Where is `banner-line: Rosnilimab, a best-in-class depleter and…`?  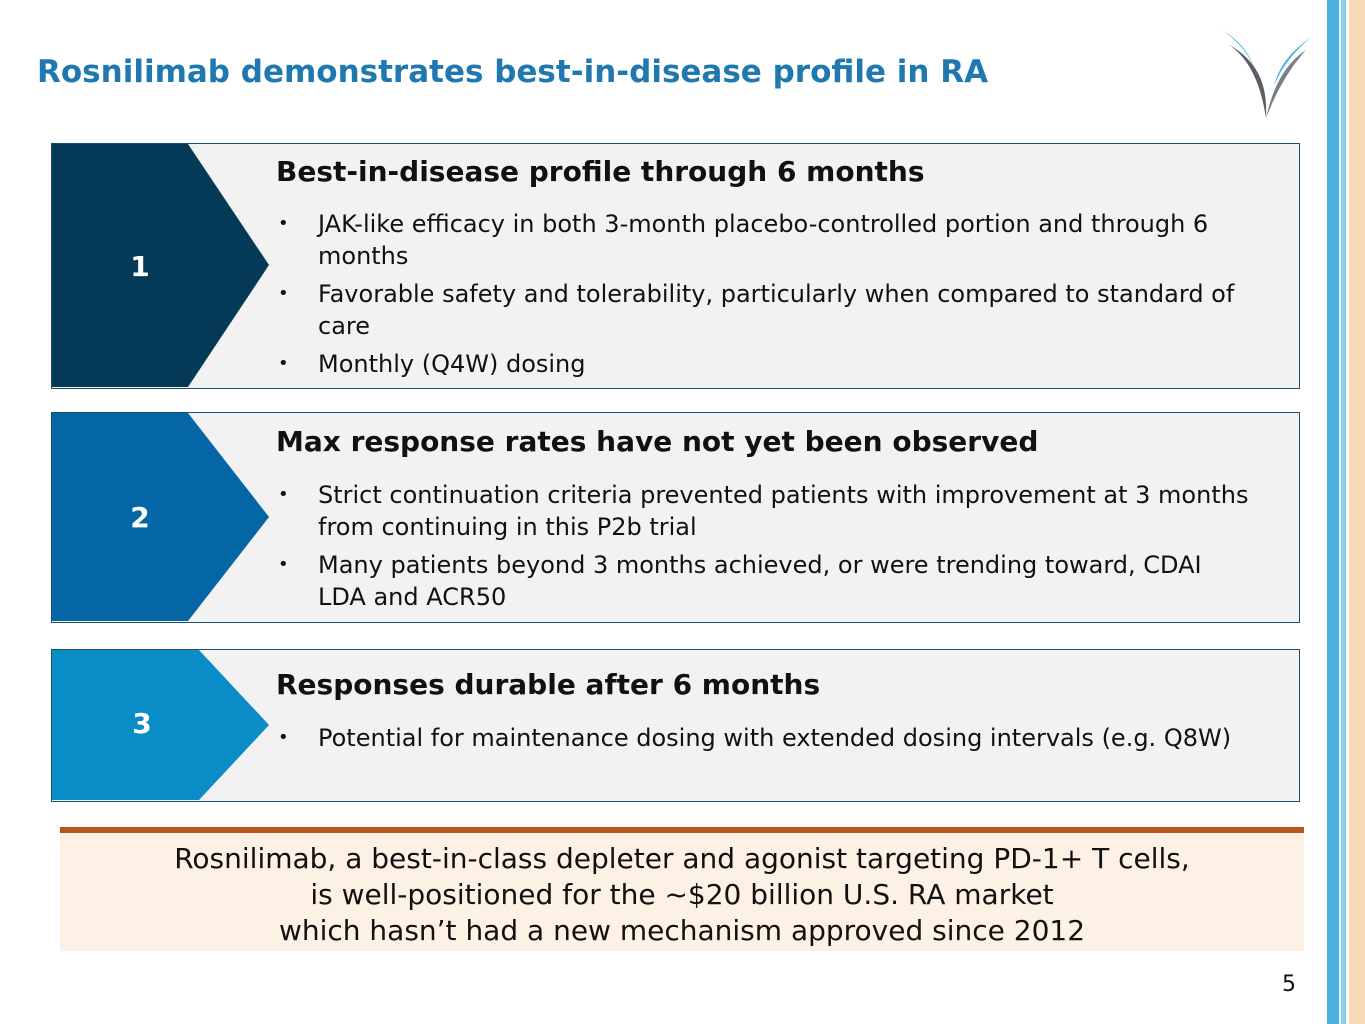 banner-line: Rosnilimab, a best-in-class depleter and… is located at coordinates (682, 858).